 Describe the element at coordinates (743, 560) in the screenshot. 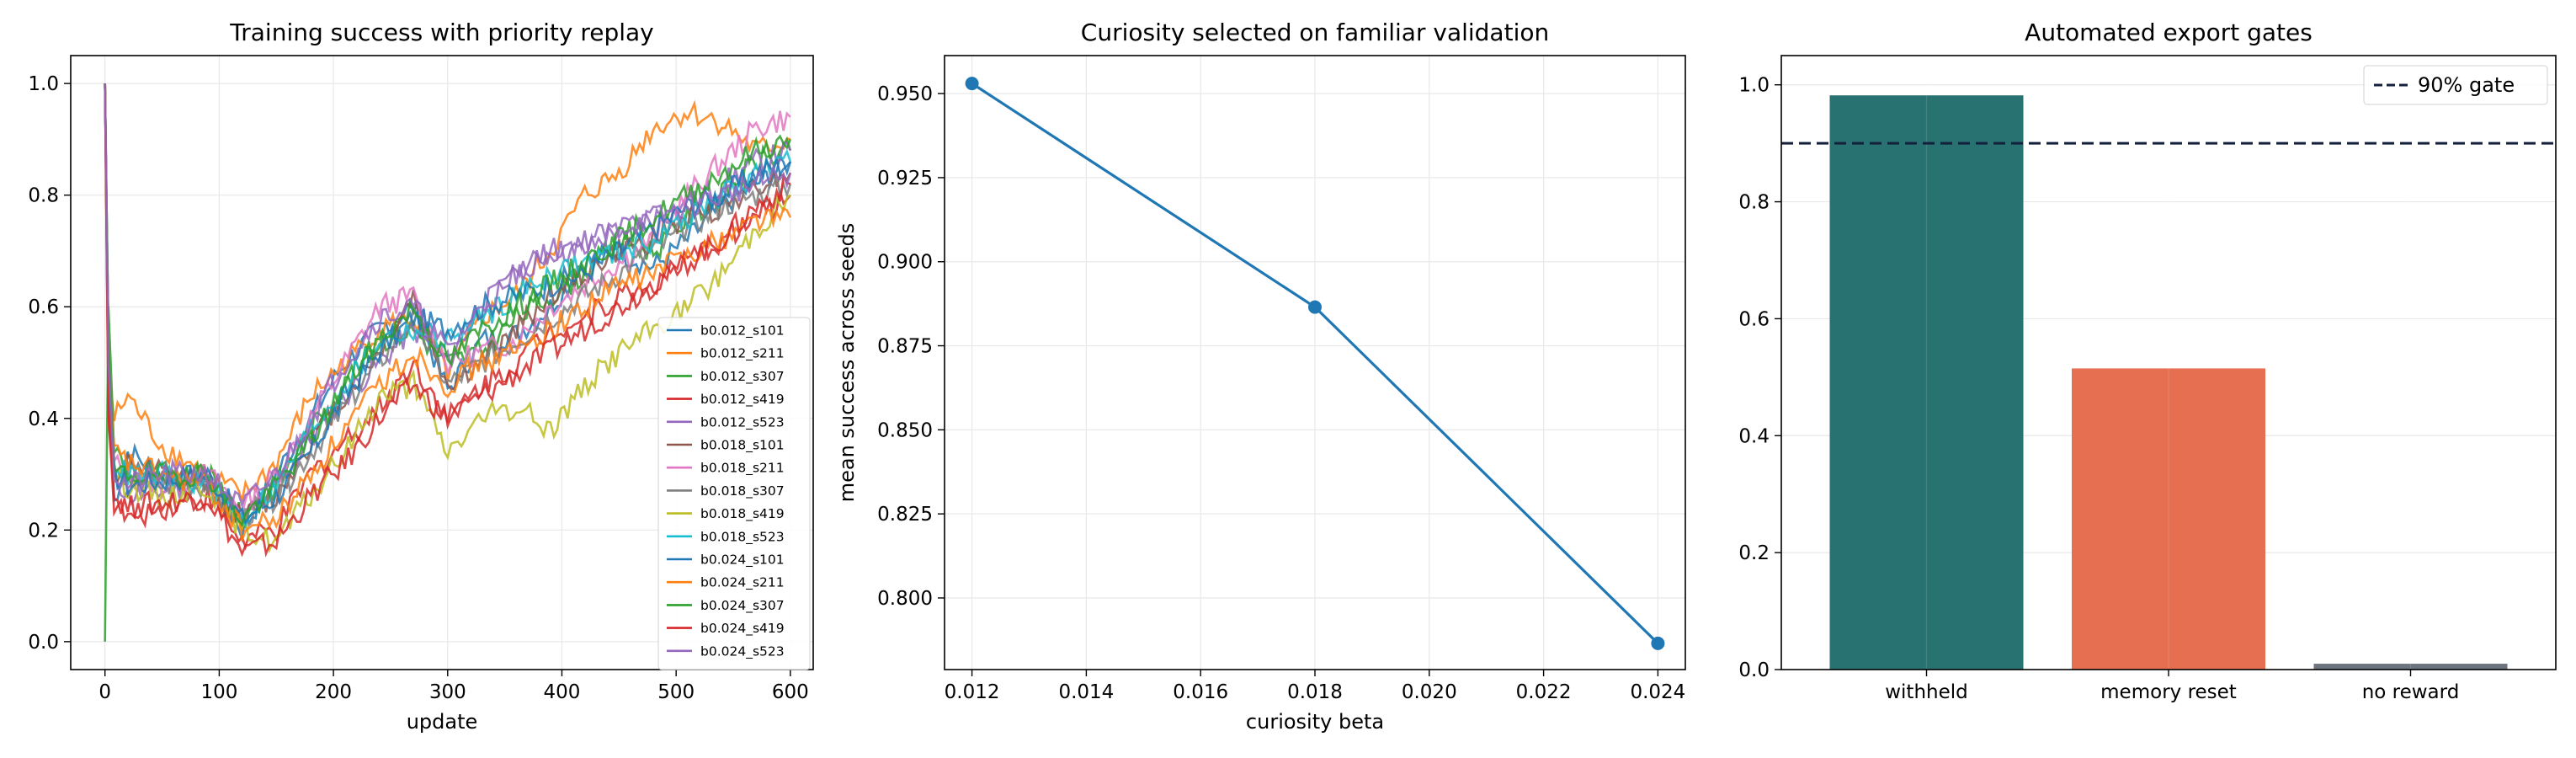

I see `legend-label: b0.024_s101` at that location.